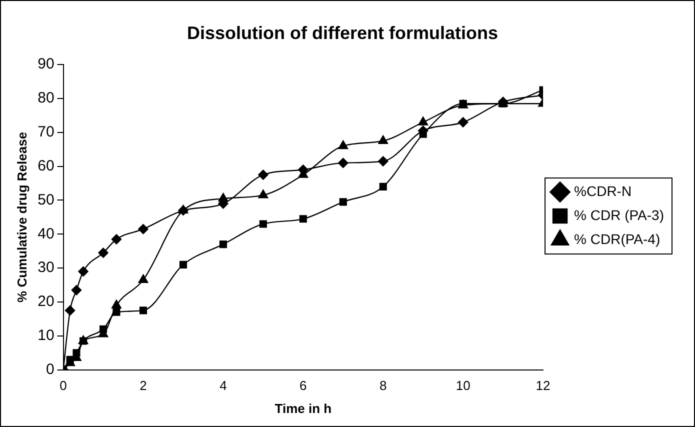 This screenshot has height=427, width=695. Describe the element at coordinates (46, 64) in the screenshot. I see `y-tick-label: 90` at that location.